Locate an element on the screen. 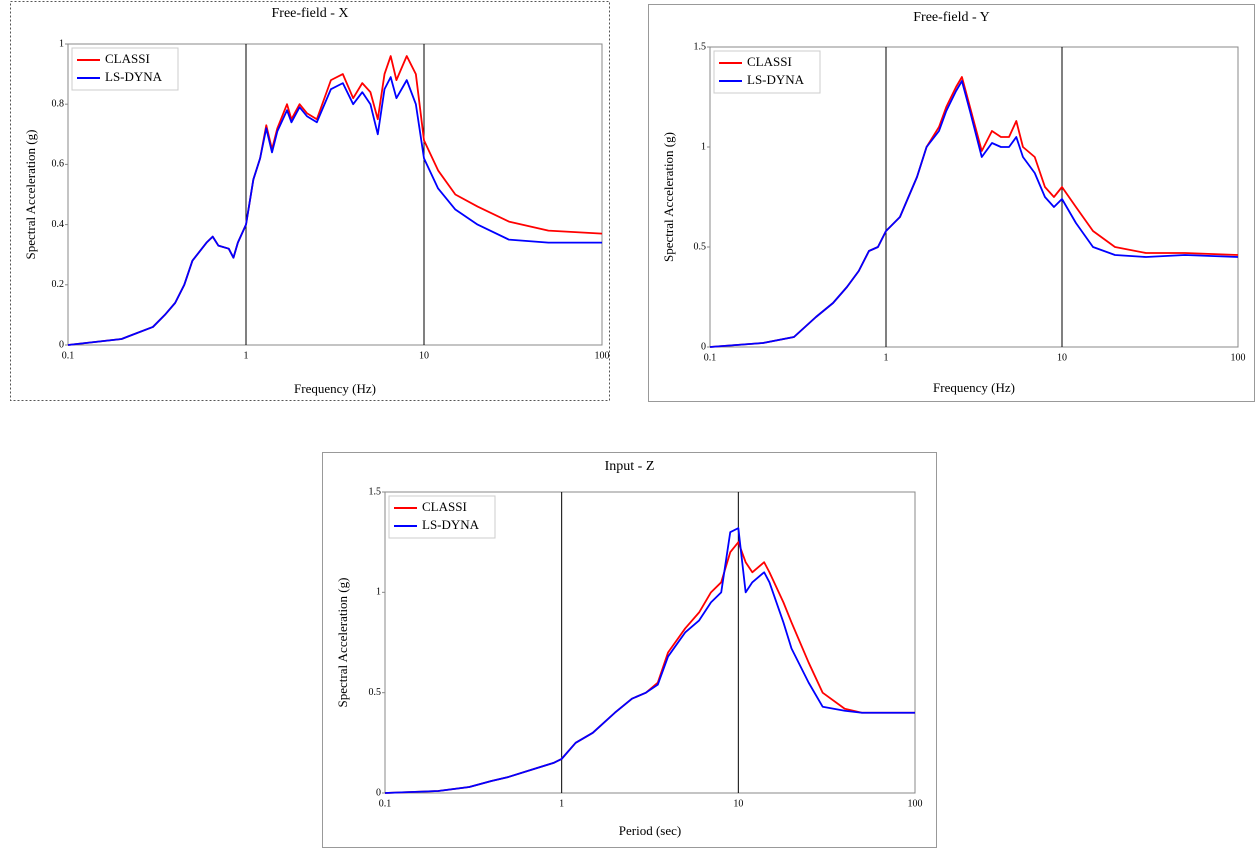 The height and width of the screenshot is (849, 1257). y-tick-label: 0.4 is located at coordinates (58, 224).